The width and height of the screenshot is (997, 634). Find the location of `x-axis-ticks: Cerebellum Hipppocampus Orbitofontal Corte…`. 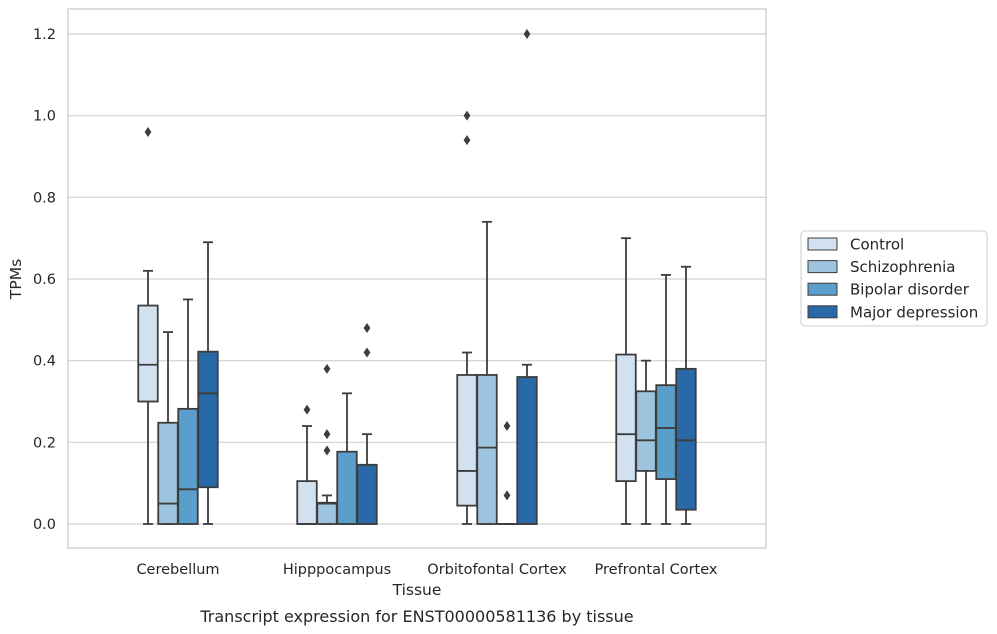

x-axis-ticks: Cerebellum Hipppocampus Orbitofontal Corte… is located at coordinates (426, 570).